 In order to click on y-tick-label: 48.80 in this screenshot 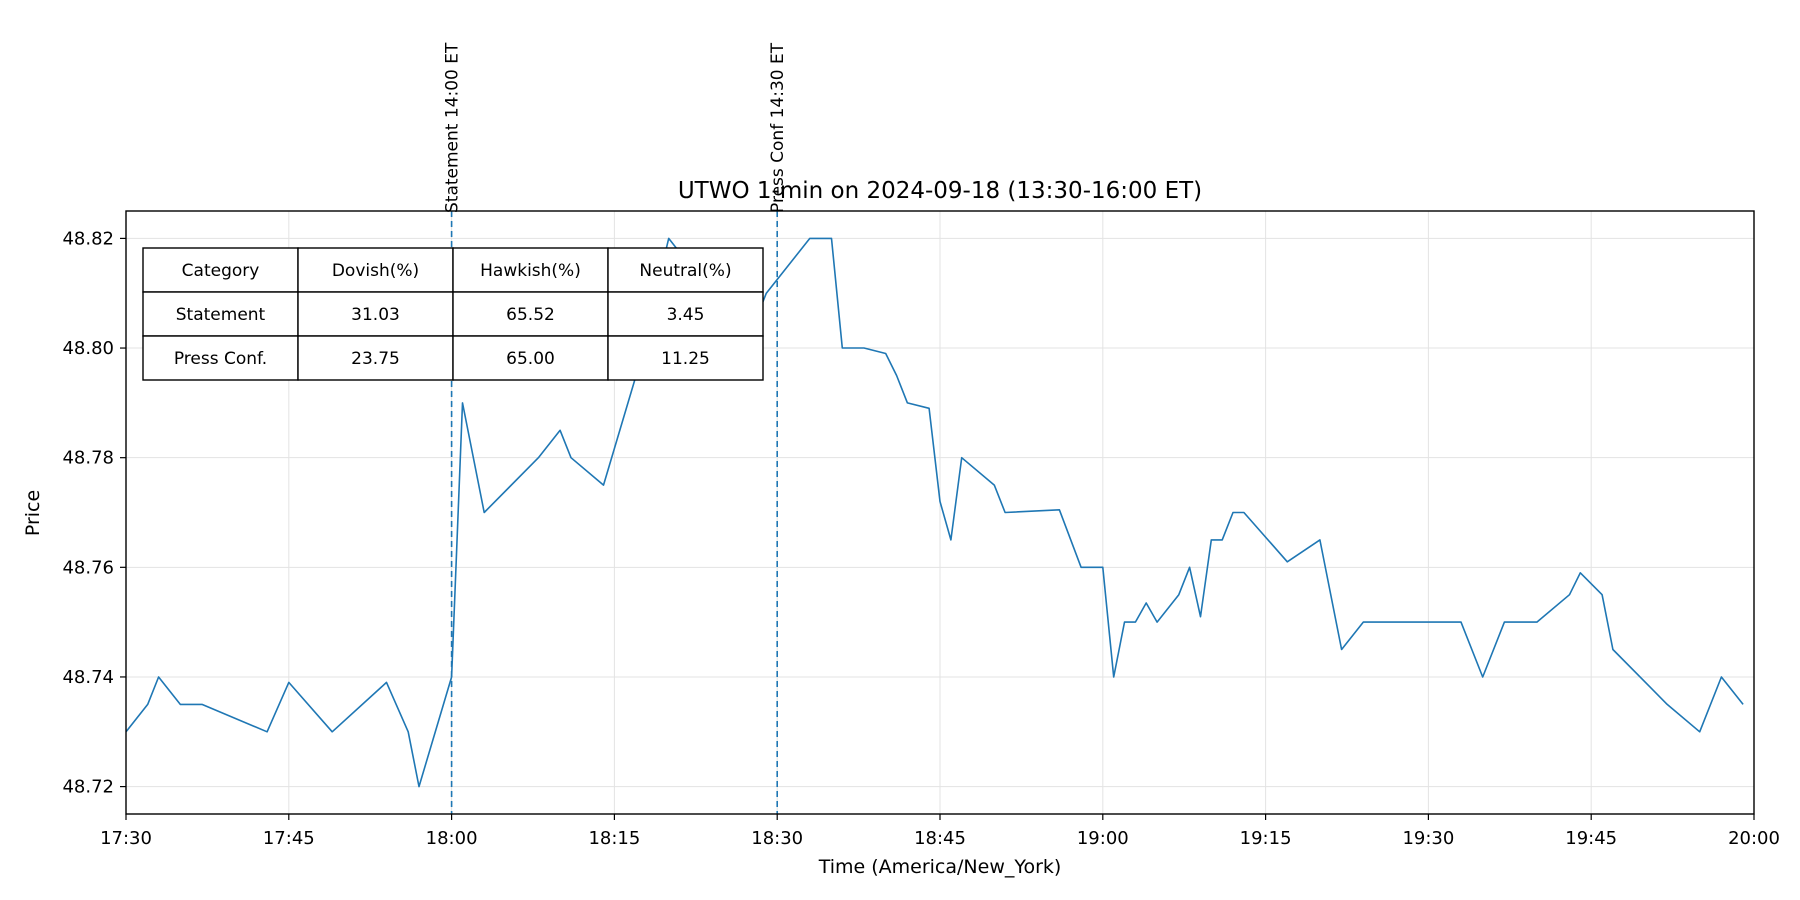, I will do `click(88, 348)`.